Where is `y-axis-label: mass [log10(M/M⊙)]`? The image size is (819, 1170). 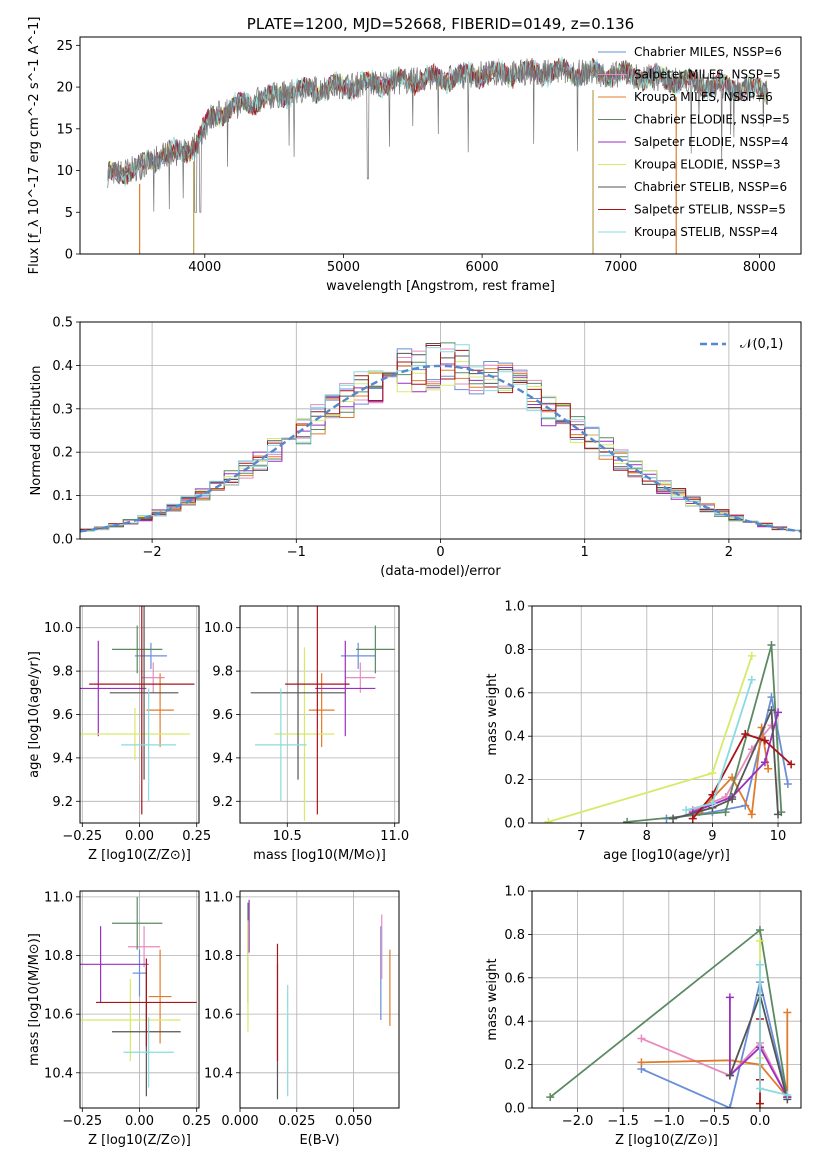 y-axis-label: mass [log10(M/M⊙)] is located at coordinates (34, 999).